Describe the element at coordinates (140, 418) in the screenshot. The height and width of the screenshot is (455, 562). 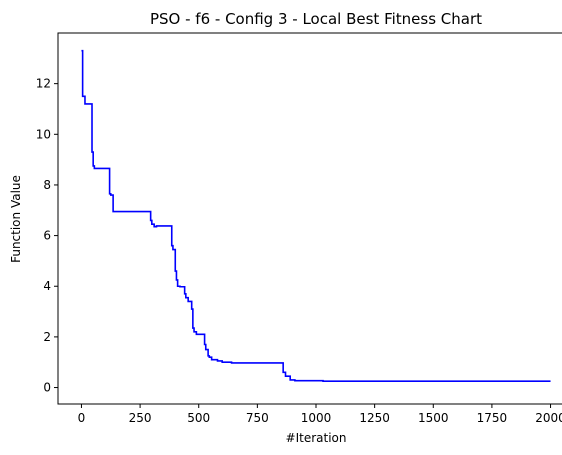
I see `x-tick-label: 250` at that location.